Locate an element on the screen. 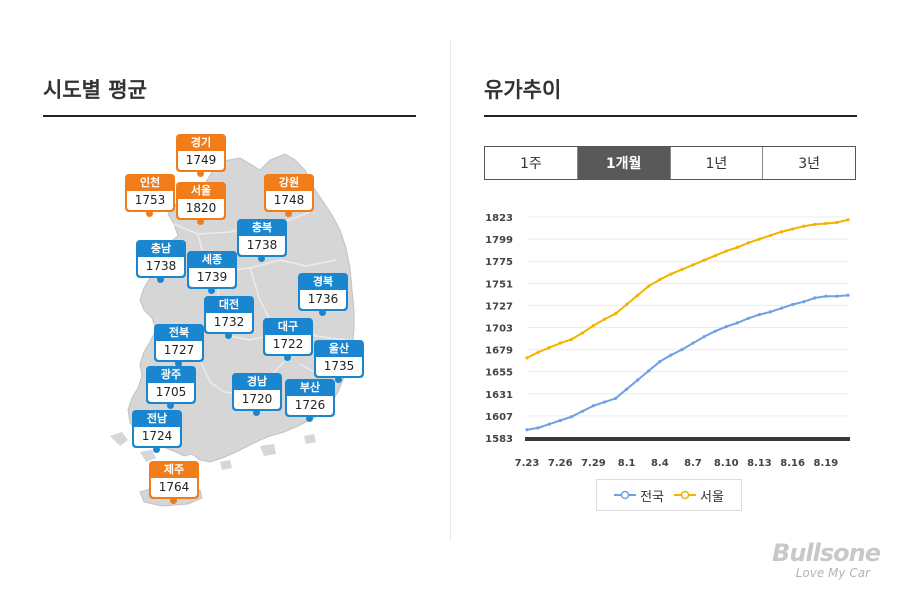 The image size is (900, 600). region-name: 경북 is located at coordinates (323, 281).